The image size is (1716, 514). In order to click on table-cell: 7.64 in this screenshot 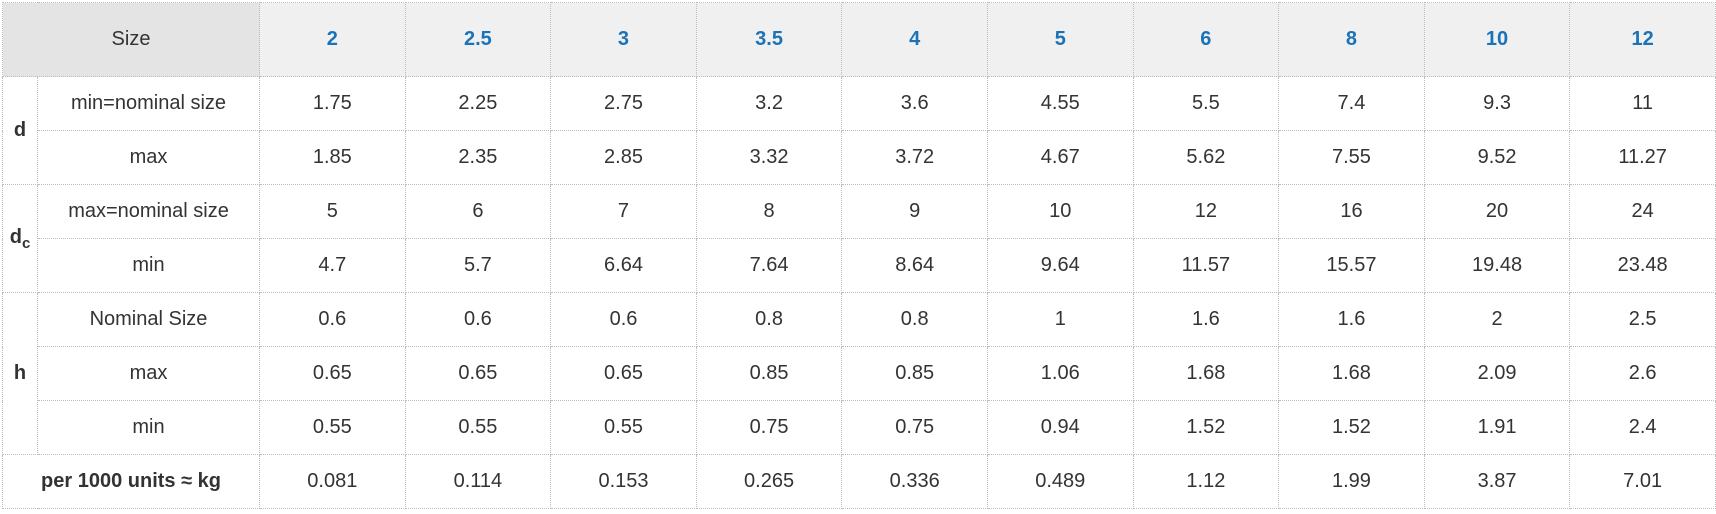, I will do `click(769, 265)`.